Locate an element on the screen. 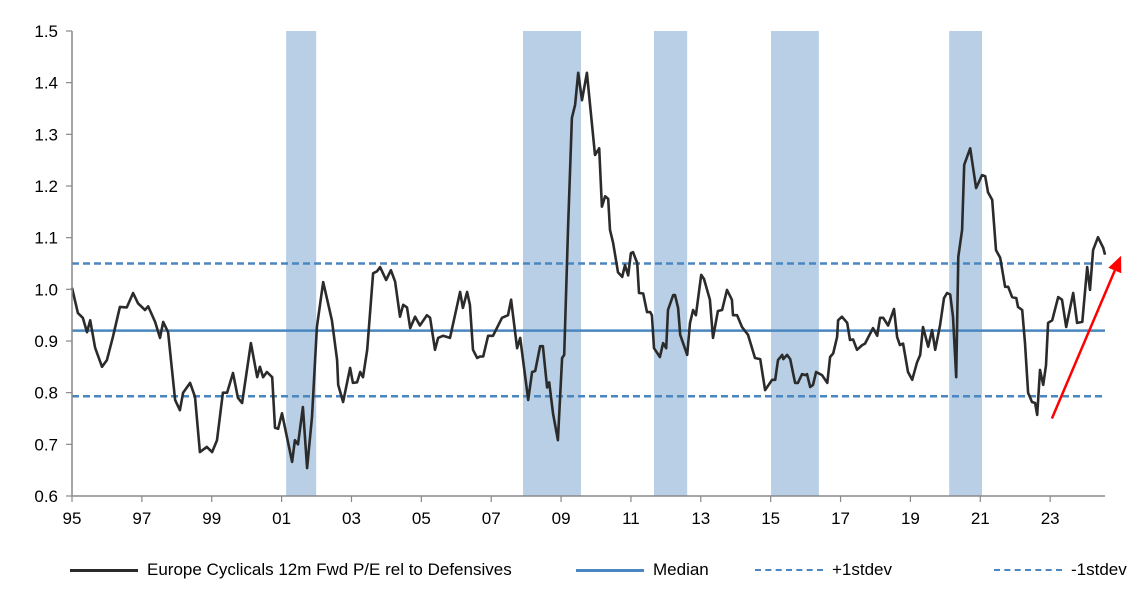 Image resolution: width=1140 pixels, height=612 pixels. legend-item-median: Median is located at coordinates (642, 570).